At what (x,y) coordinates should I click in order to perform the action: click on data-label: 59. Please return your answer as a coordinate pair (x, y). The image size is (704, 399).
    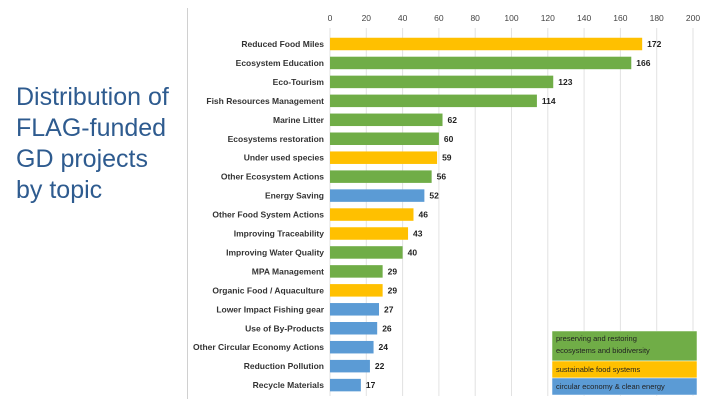
    Looking at the image, I should click on (447, 158).